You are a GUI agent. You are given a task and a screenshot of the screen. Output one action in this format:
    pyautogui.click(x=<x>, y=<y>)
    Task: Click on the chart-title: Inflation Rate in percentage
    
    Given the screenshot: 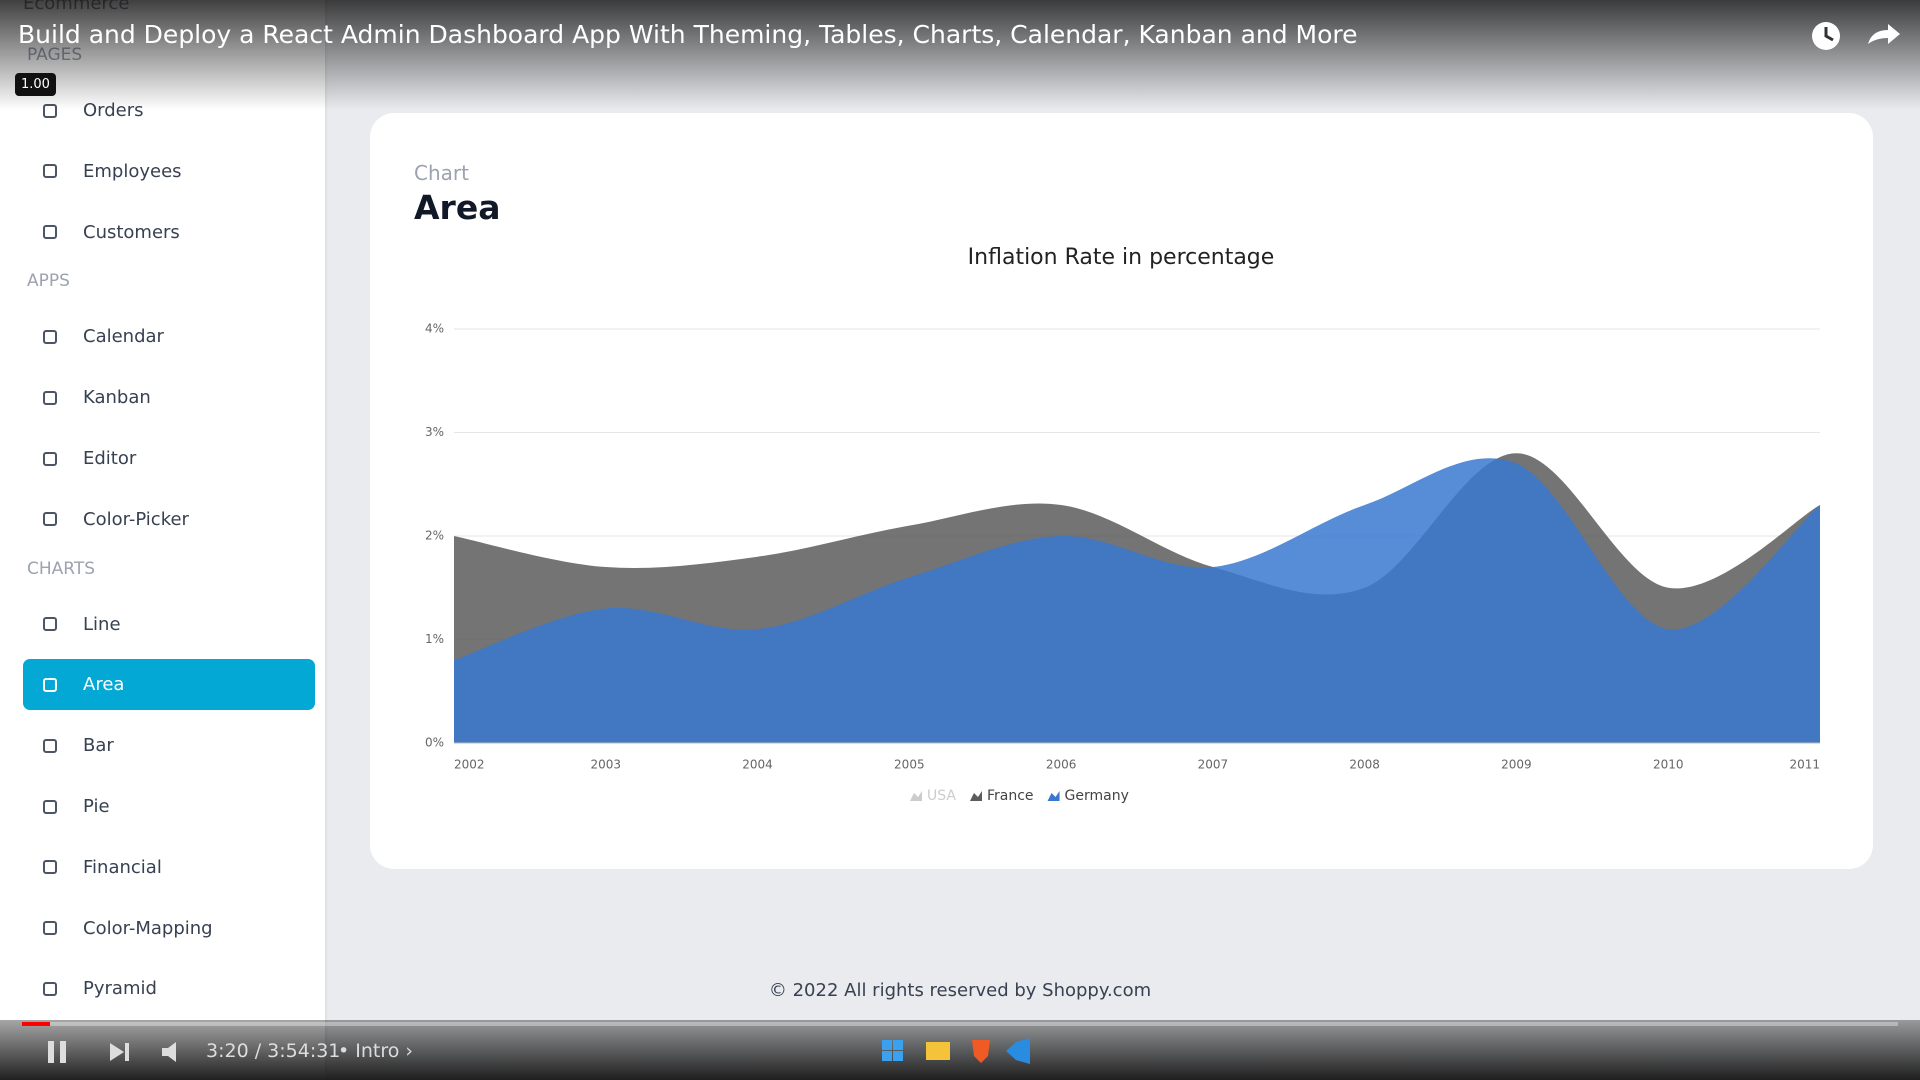 What is the action you would take?
    pyautogui.click(x=1121, y=257)
    